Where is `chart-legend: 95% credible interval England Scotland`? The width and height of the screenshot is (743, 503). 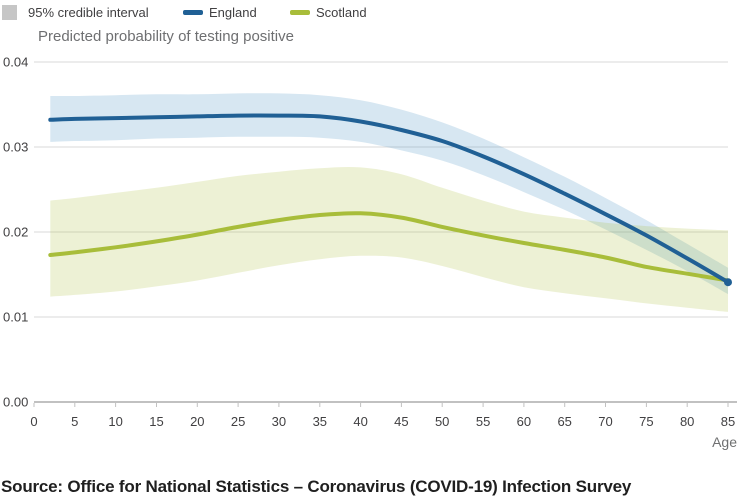
chart-legend: 95% credible interval England Scotland is located at coordinates (371, 12).